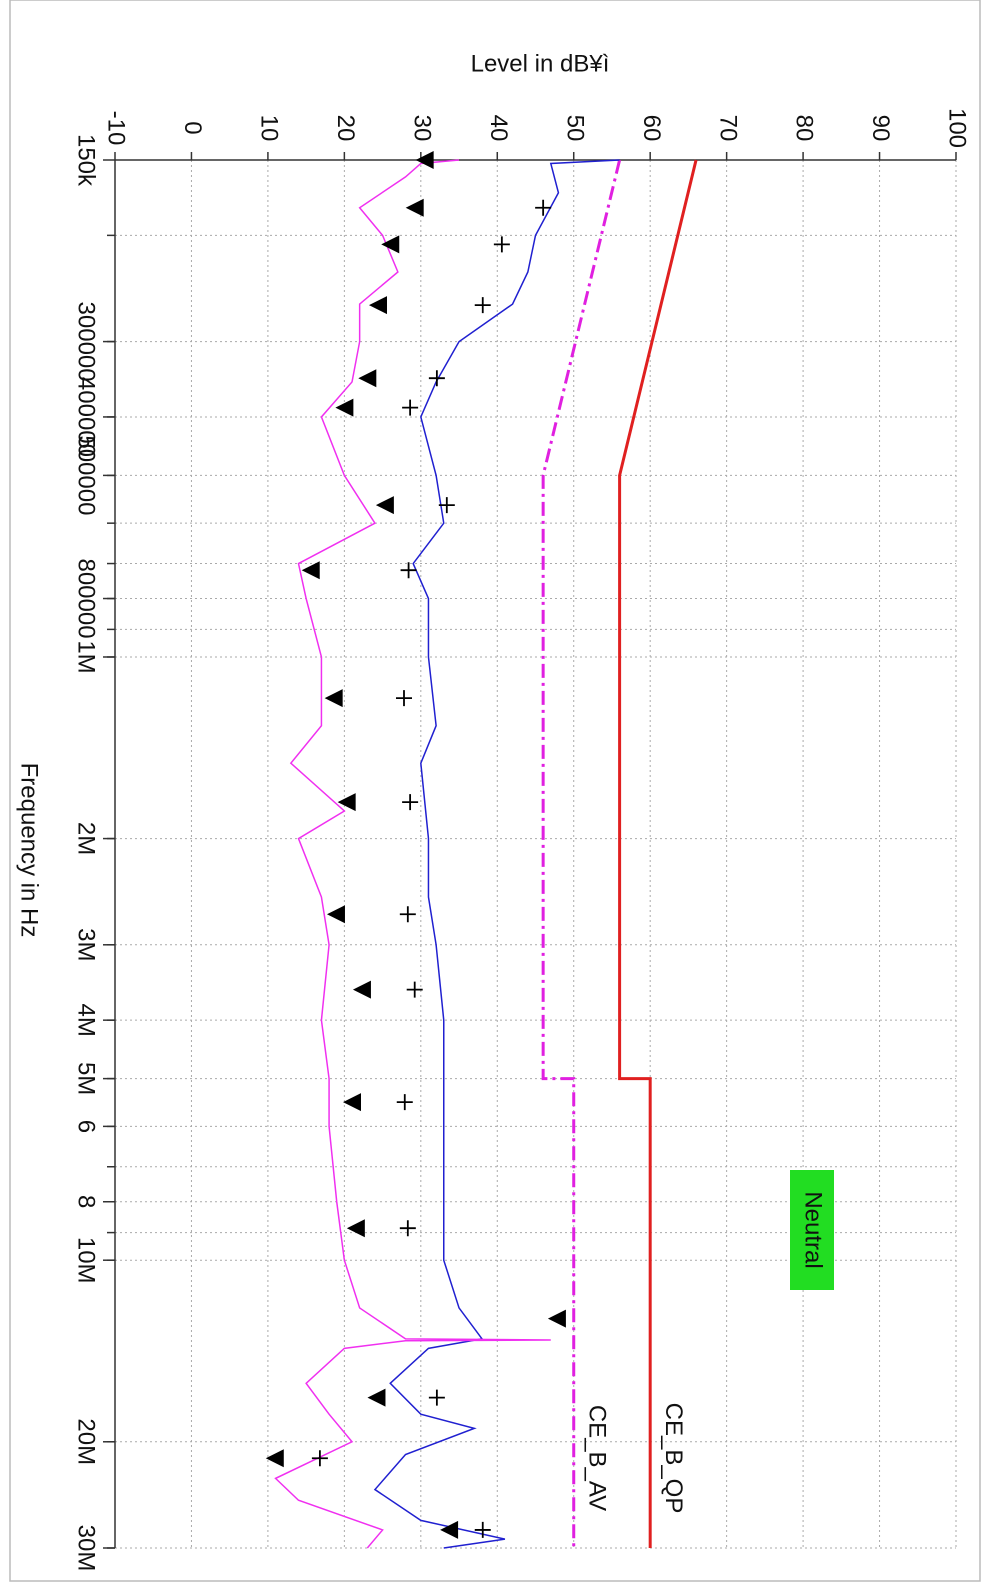  What do you see at coordinates (673, 1458) in the screenshot?
I see `limit-label: CE_B_QP` at bounding box center [673, 1458].